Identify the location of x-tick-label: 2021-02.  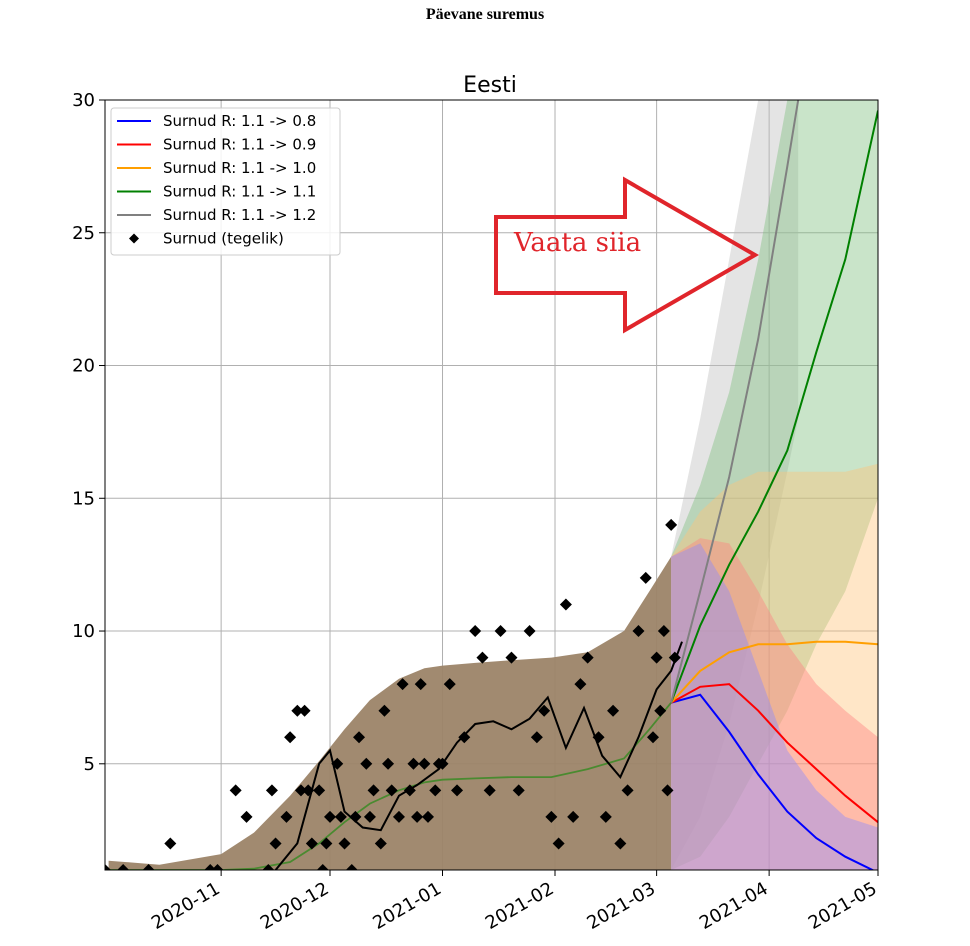
(520, 906).